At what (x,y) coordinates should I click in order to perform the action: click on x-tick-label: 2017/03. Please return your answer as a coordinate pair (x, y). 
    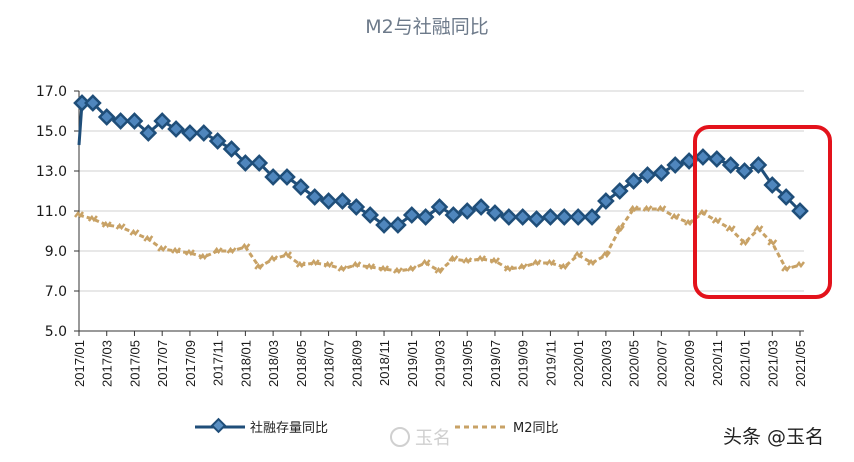
    Looking at the image, I should click on (107, 363).